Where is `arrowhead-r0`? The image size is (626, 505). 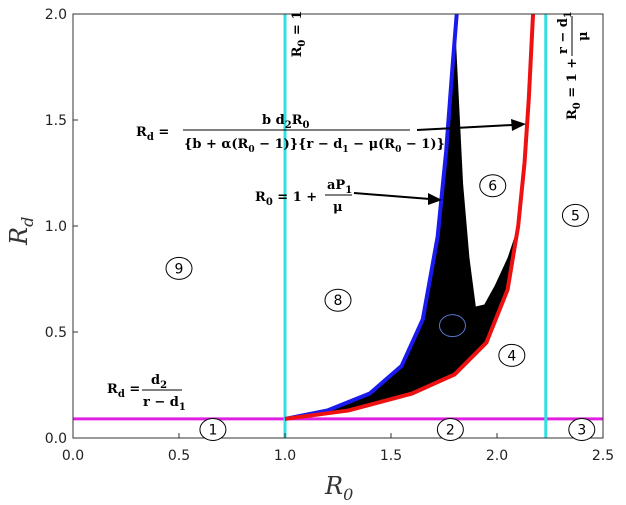 arrowhead-r0 is located at coordinates (435, 199).